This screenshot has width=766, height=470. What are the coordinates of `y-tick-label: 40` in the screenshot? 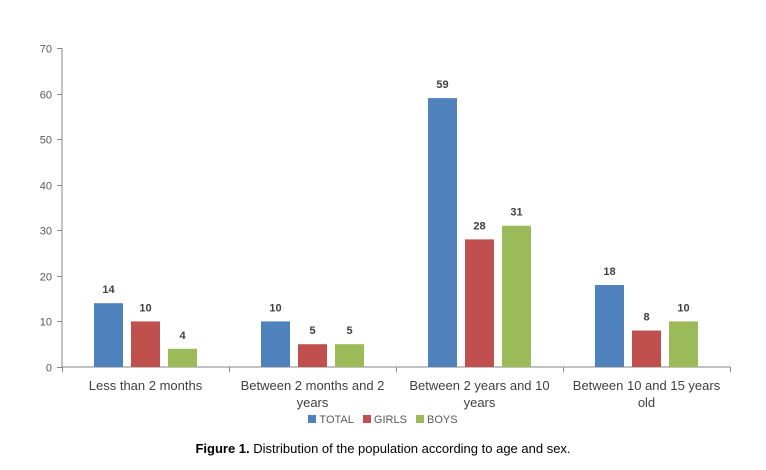 It's located at (46, 187).